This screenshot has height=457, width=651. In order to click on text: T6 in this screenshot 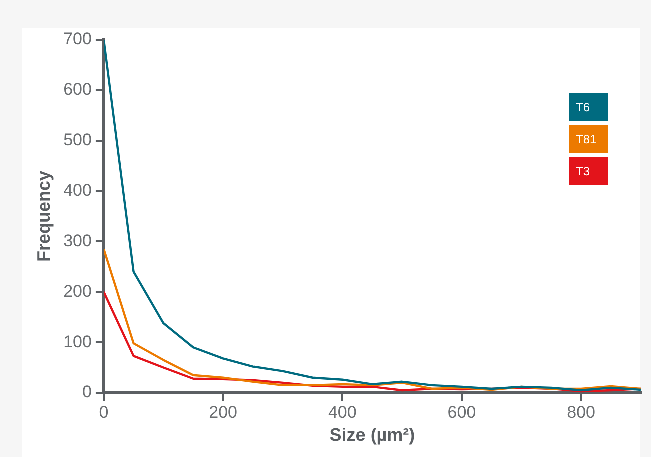, I will do `click(583, 107)`.